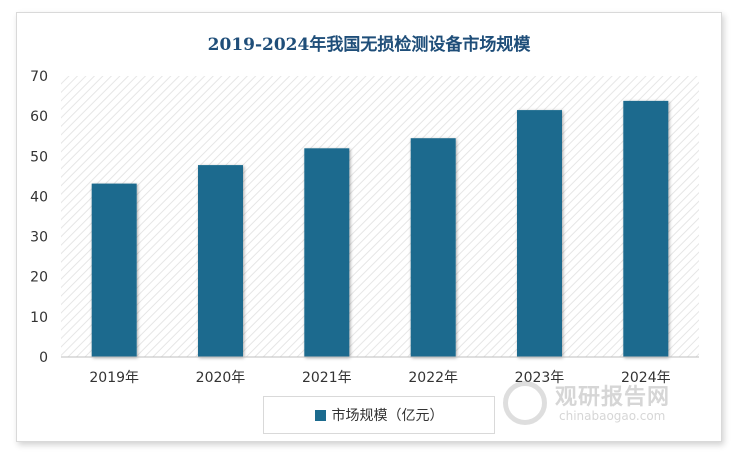  Describe the element at coordinates (369, 45) in the screenshot. I see `chart-title: 2019-2024年我国无损检测设备市场规模` at that location.